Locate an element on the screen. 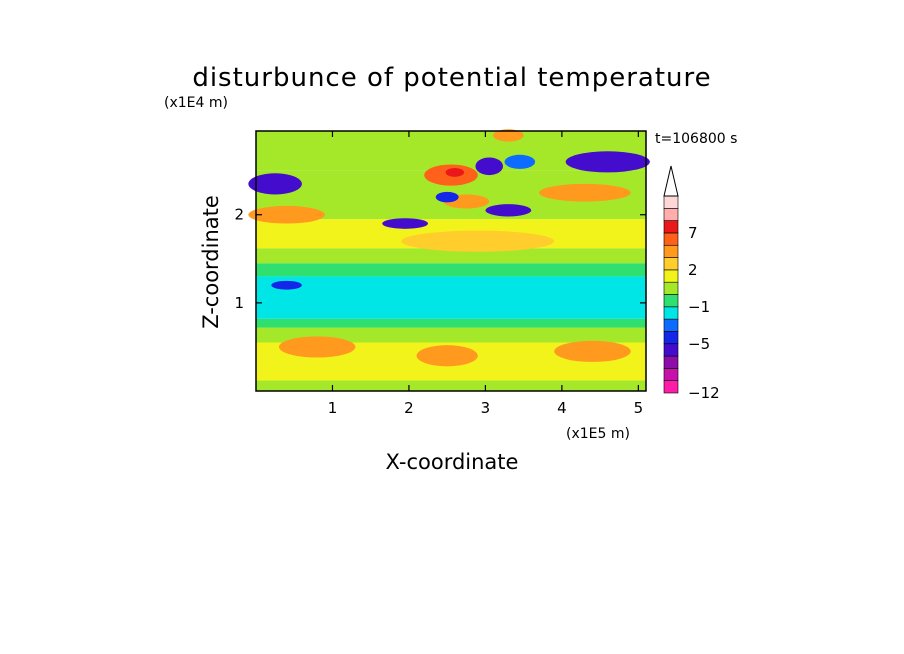  y-axis-label: Z-coordinate is located at coordinates (211, 262).